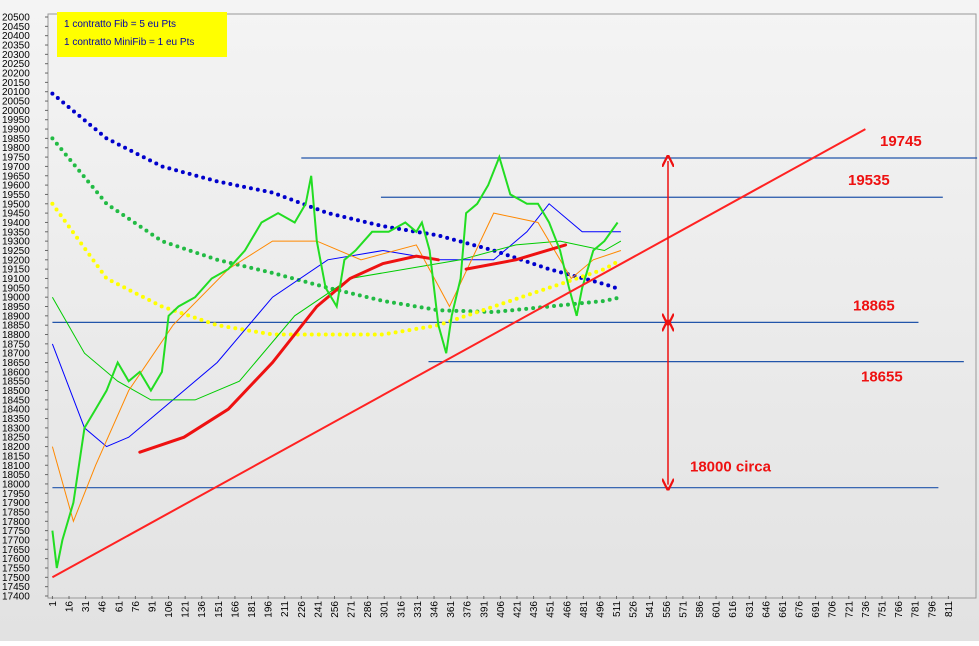 Image resolution: width=979 pixels, height=646 pixels. Describe the element at coordinates (16, 120) in the screenshot. I see `y-tick-label: 19950` at that location.